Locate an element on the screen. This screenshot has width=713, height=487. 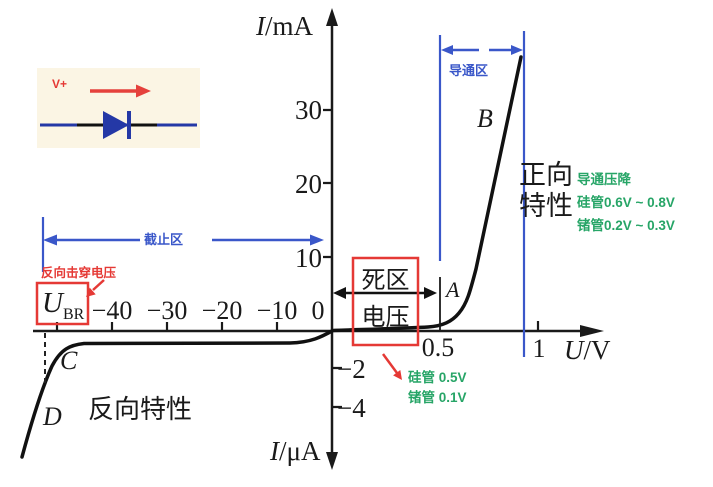
point-d-label: D is located at coordinates (52, 416).